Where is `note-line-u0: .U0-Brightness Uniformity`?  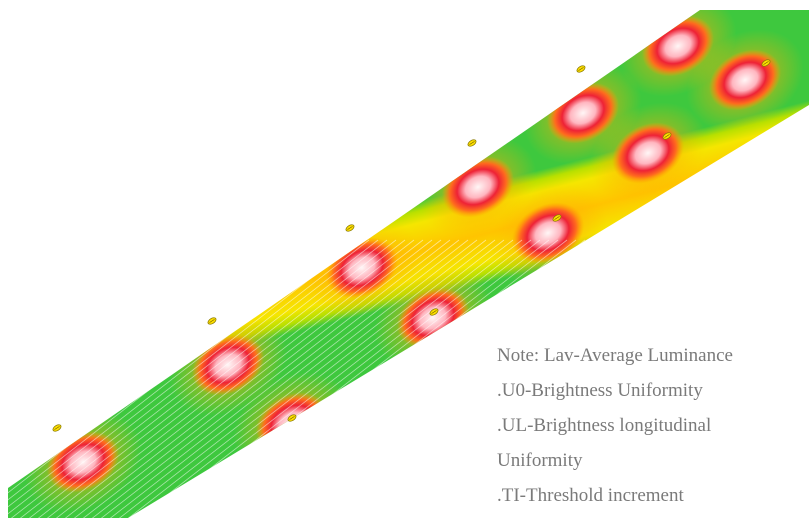 note-line-u0: .U0-Brightness Uniformity is located at coordinates (600, 390).